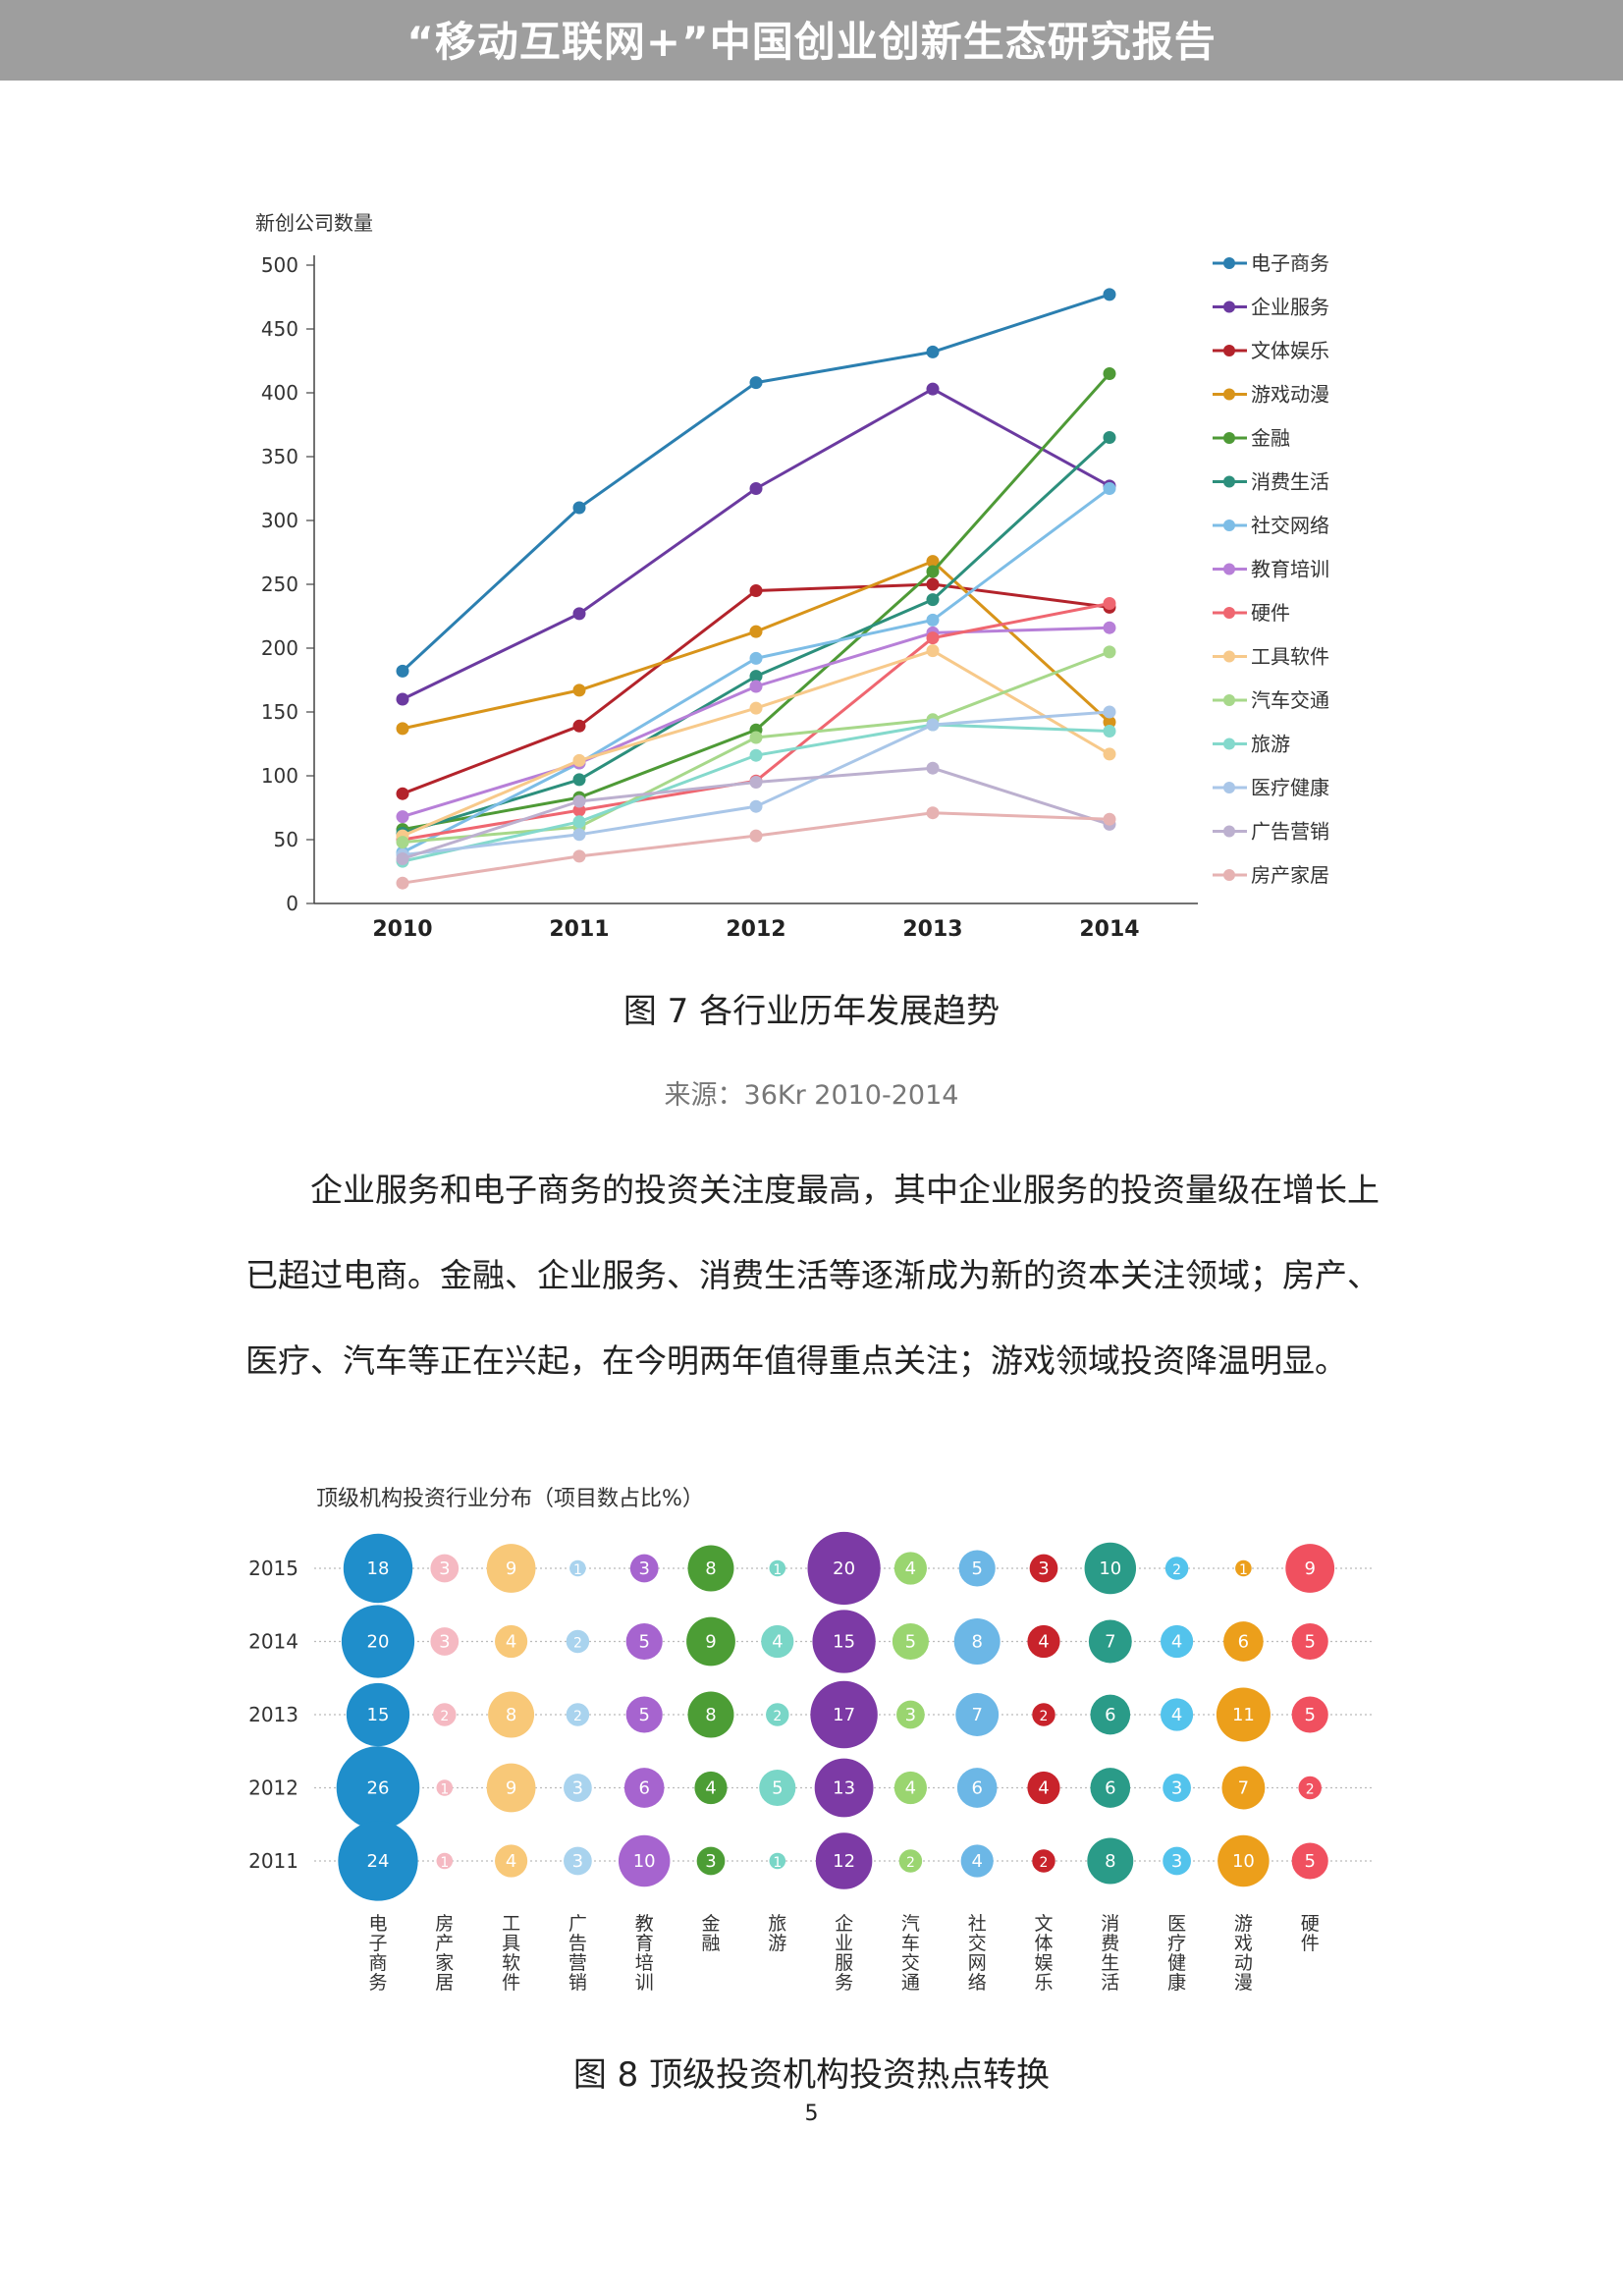 The height and width of the screenshot is (2296, 1623). What do you see at coordinates (578, 1953) in the screenshot?
I see `category-label: 广告营销` at bounding box center [578, 1953].